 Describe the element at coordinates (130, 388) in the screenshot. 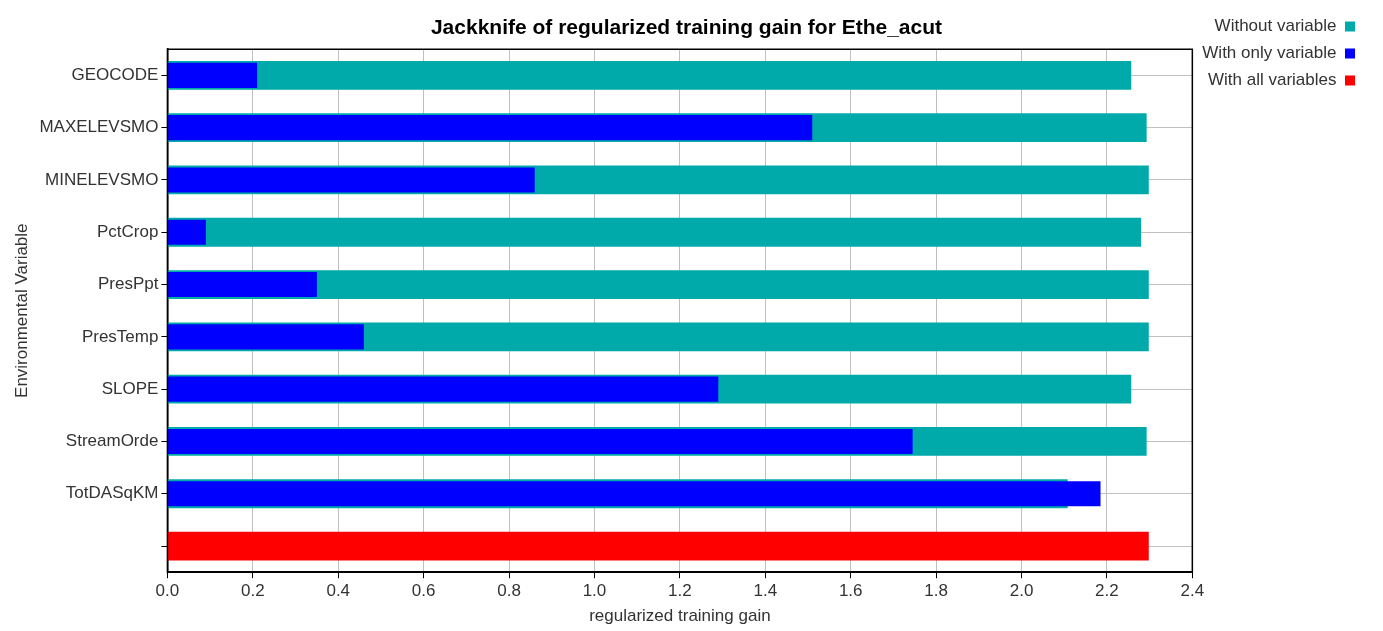

I see `y-tick-label: SLOPE` at that location.